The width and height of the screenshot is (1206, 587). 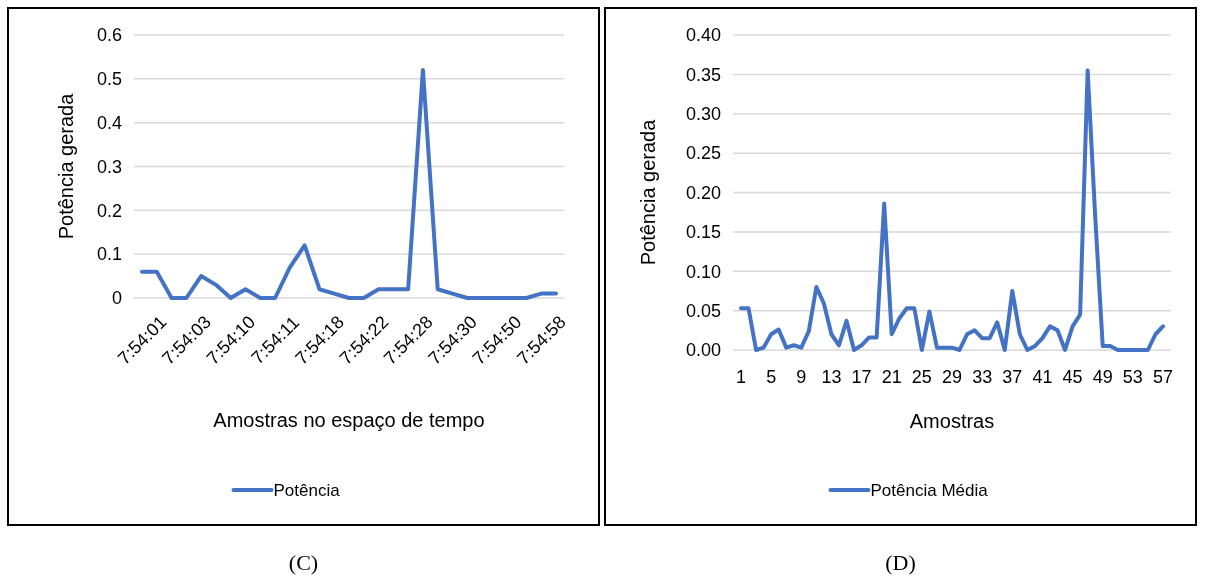 I want to click on y-tick-label: 0.05, so click(x=703, y=310).